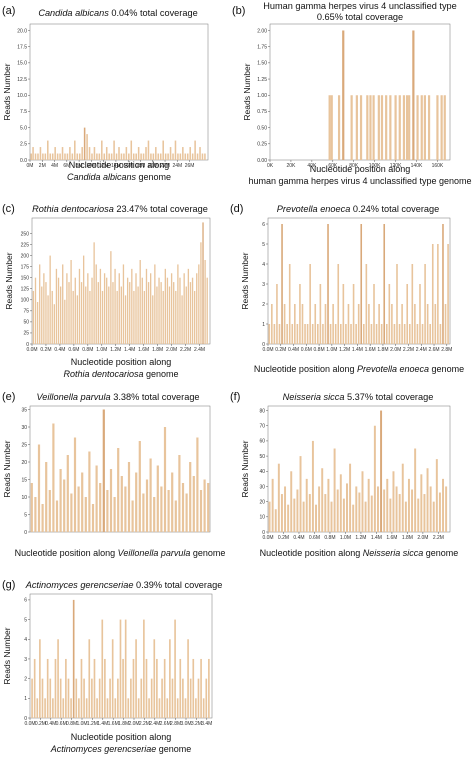 Image resolution: width=474 pixels, height=758 pixels. I want to click on x-tick-label: 0.8M, so click(71, 724).